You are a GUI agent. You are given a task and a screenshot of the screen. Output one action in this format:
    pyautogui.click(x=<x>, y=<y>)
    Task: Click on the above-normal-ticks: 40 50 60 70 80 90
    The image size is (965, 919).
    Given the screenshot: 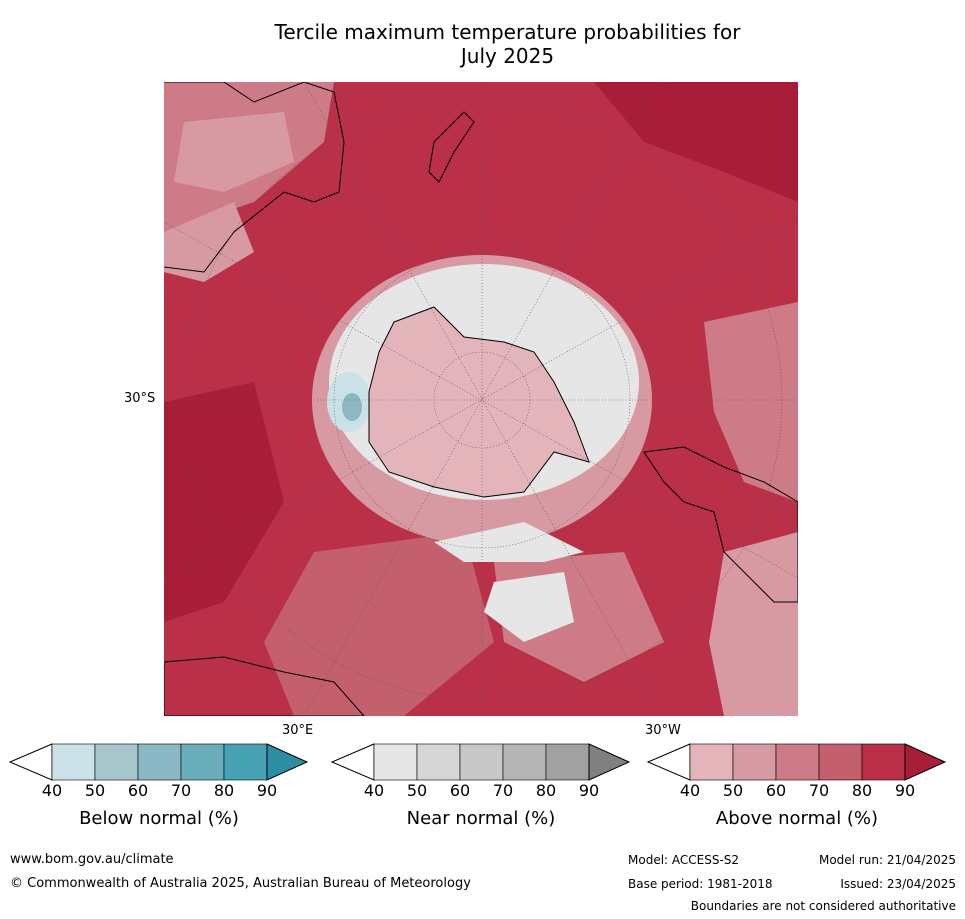 What is the action you would take?
    pyautogui.click(x=797, y=792)
    